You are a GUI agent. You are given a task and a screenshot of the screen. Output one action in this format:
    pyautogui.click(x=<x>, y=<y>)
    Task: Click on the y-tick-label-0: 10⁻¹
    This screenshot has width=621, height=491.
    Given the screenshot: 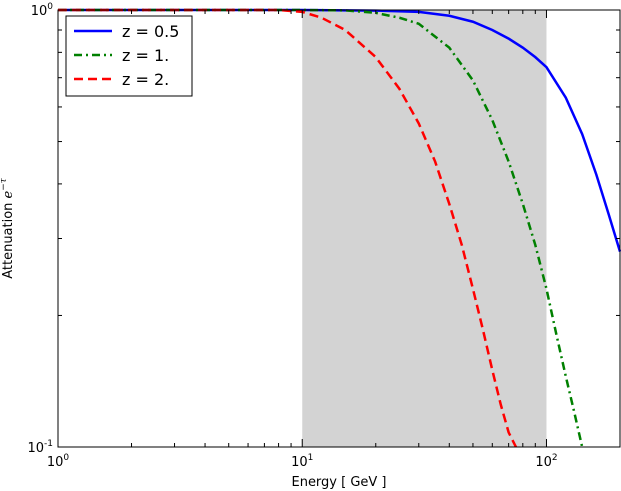 What is the action you would take?
    pyautogui.click(x=40, y=447)
    